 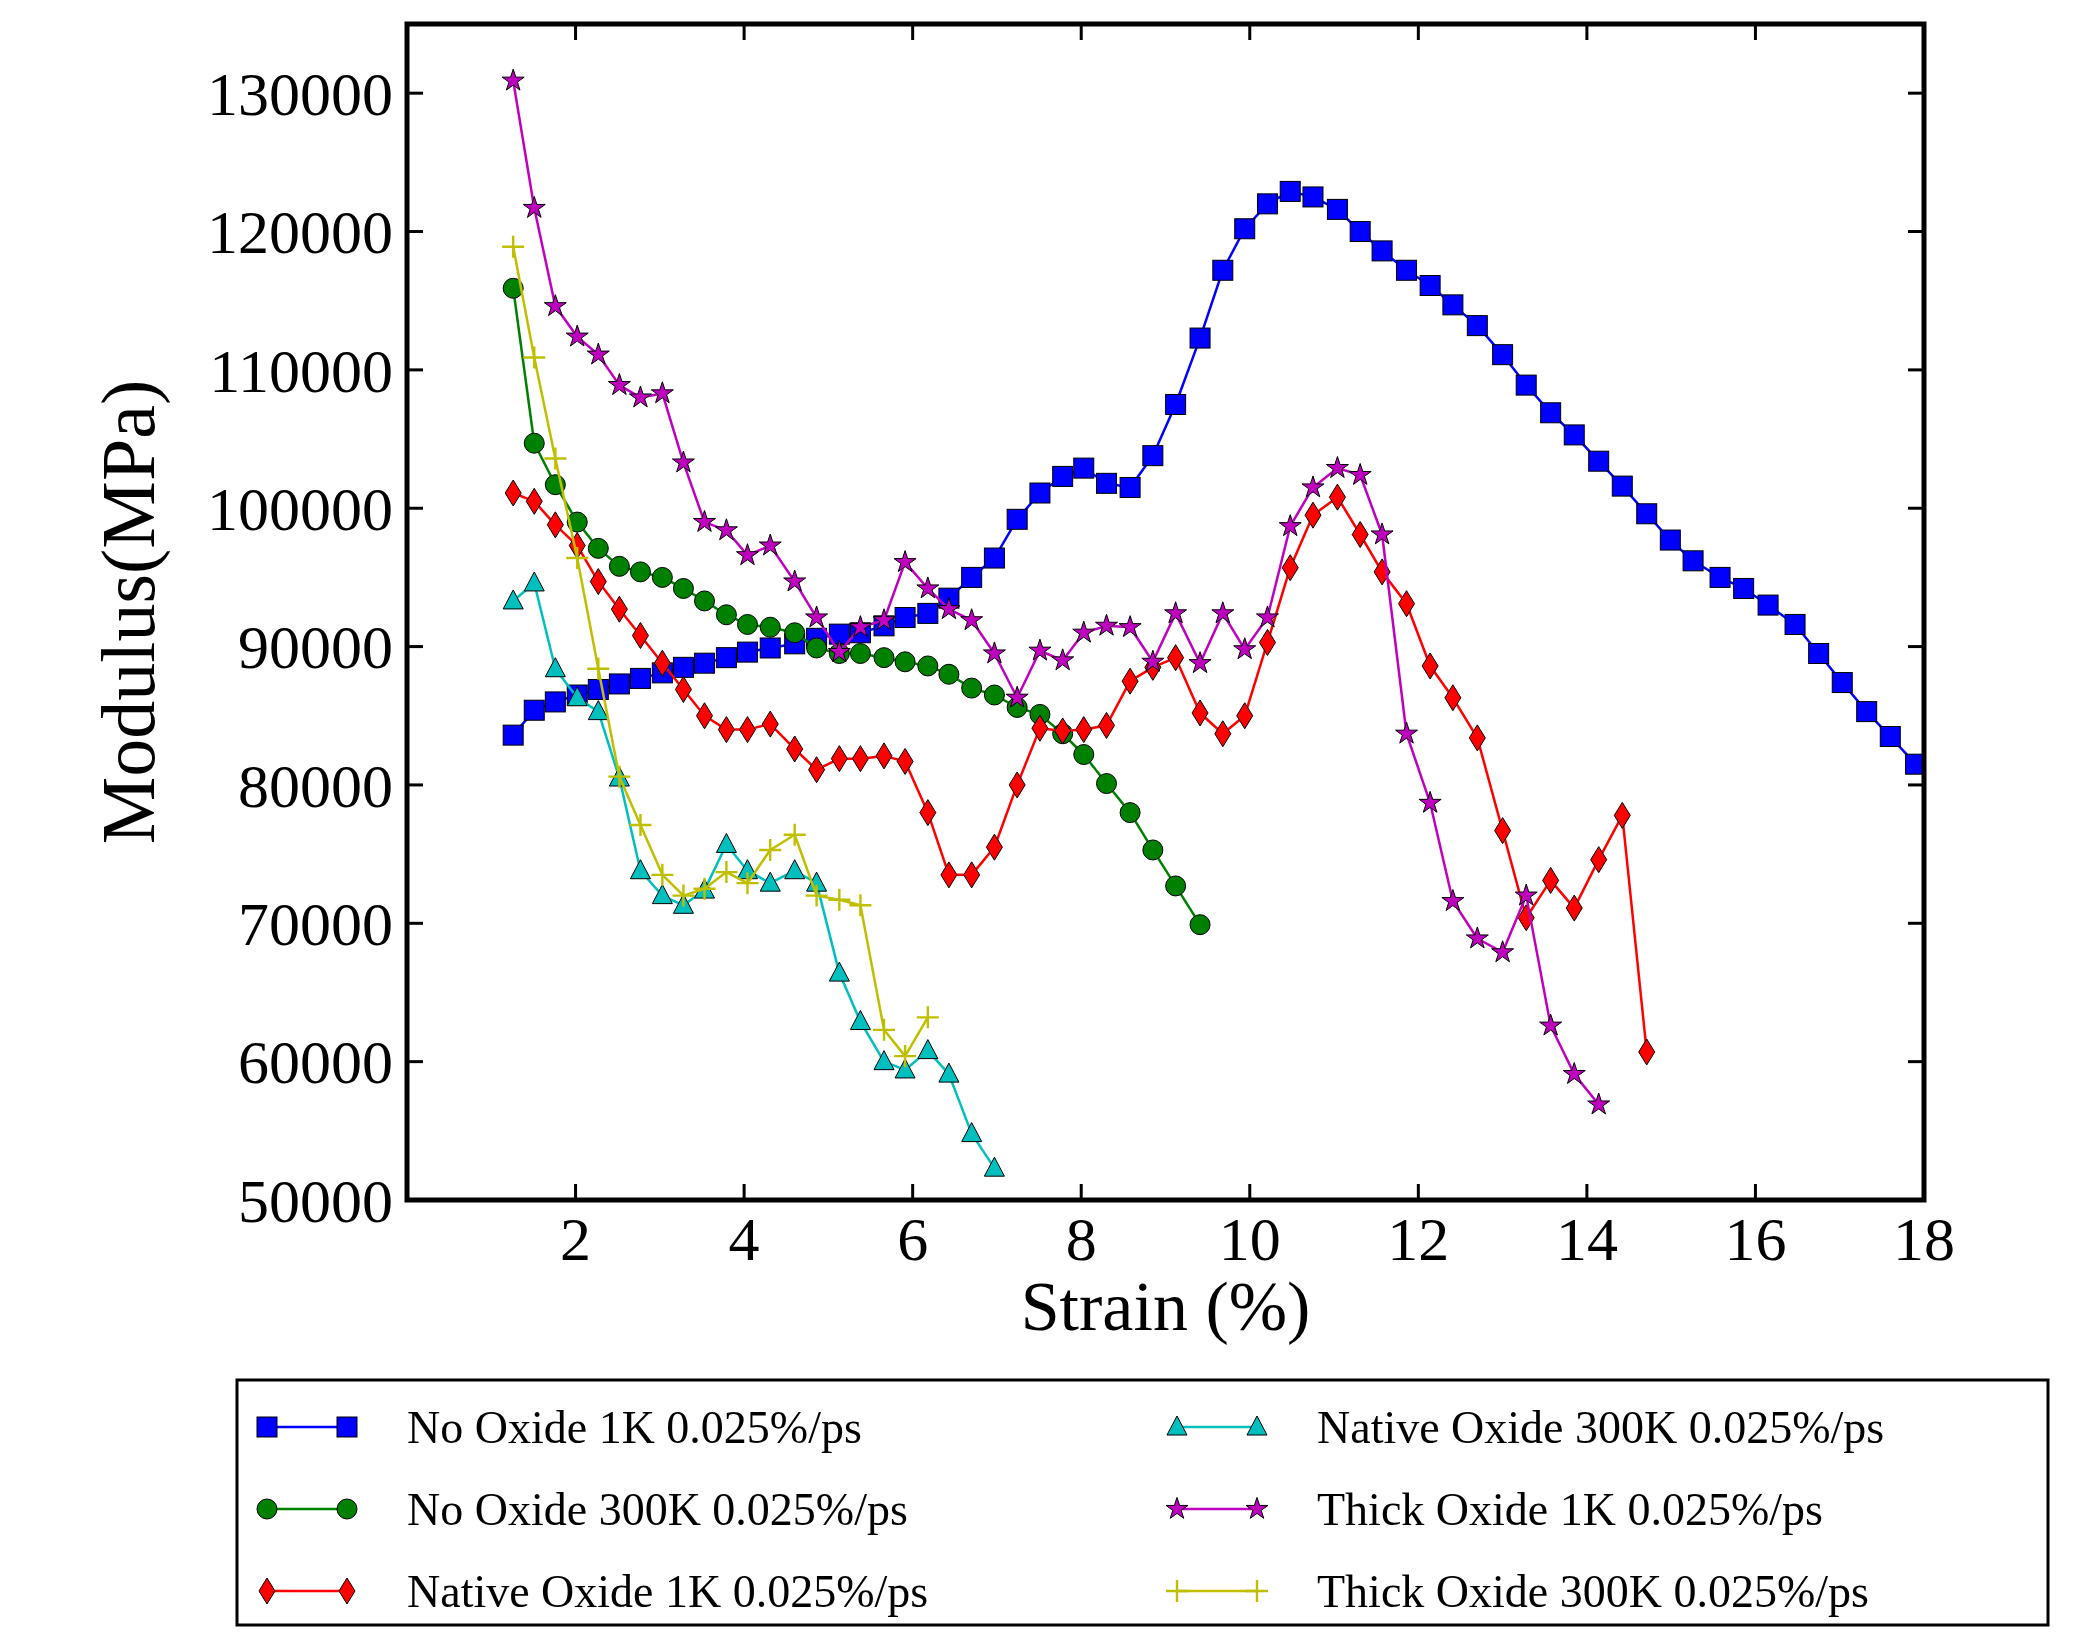 What do you see at coordinates (657, 1510) in the screenshot?
I see `legend-label: No Oxide 300K 0.025%/ps` at bounding box center [657, 1510].